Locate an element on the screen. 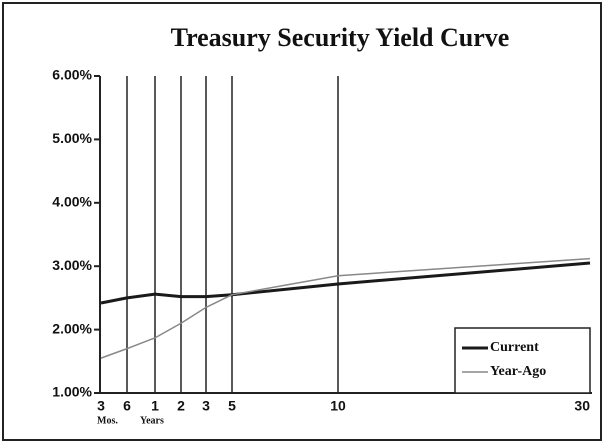 Image resolution: width=605 pixels, height=444 pixels. x-sublabel: Years is located at coordinates (152, 420).